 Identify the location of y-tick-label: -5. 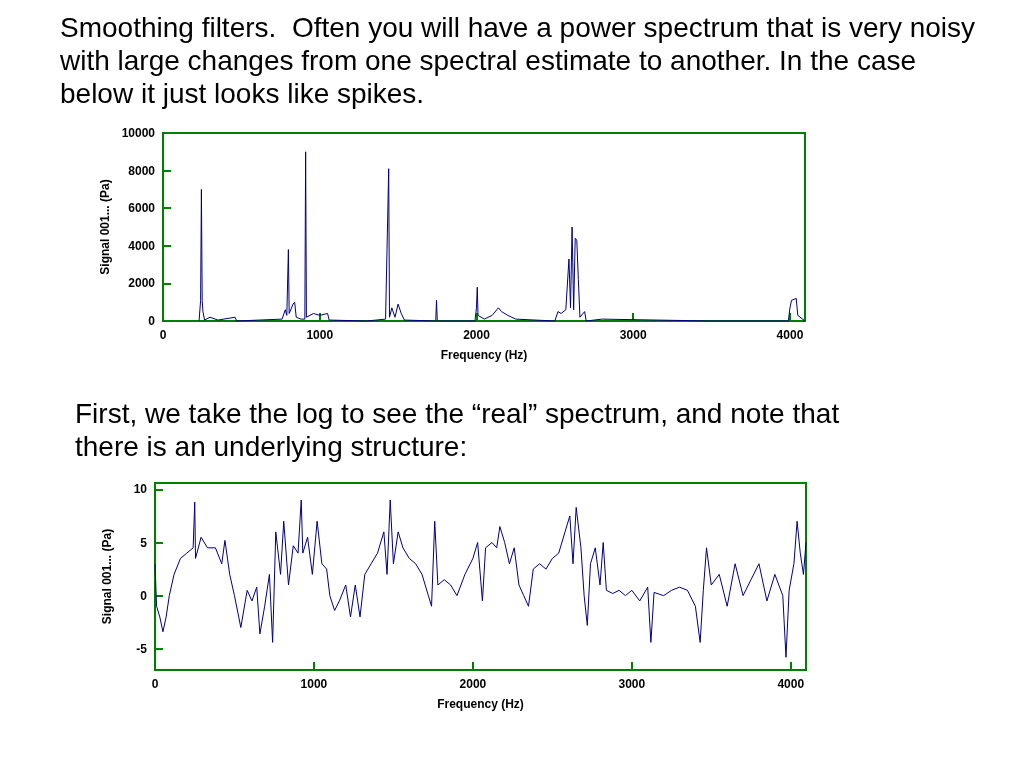
(142, 648).